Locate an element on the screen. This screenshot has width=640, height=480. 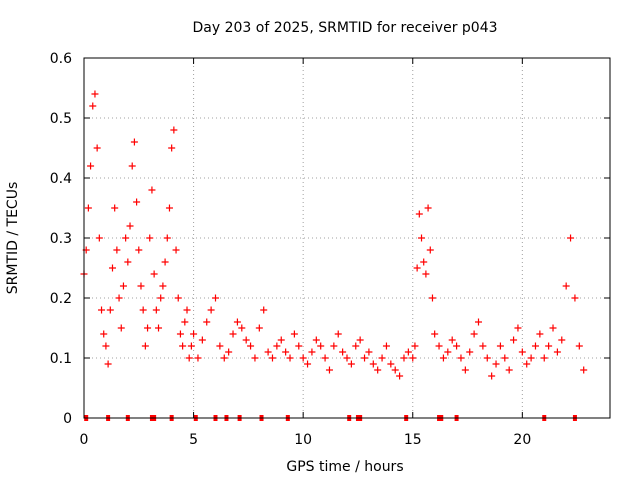
y-tick-label: 0.1 is located at coordinates (61, 359).